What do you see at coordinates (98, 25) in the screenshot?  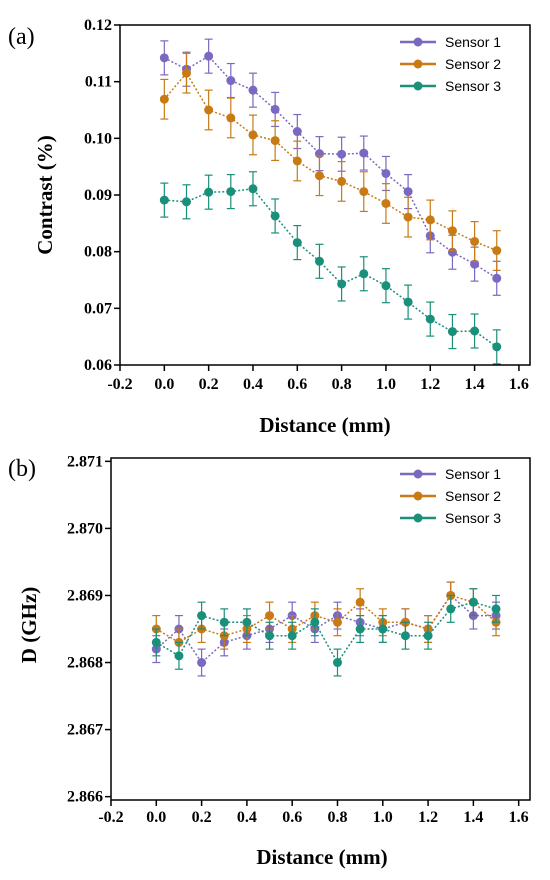 I see `y-tick-label: 0.12` at bounding box center [98, 25].